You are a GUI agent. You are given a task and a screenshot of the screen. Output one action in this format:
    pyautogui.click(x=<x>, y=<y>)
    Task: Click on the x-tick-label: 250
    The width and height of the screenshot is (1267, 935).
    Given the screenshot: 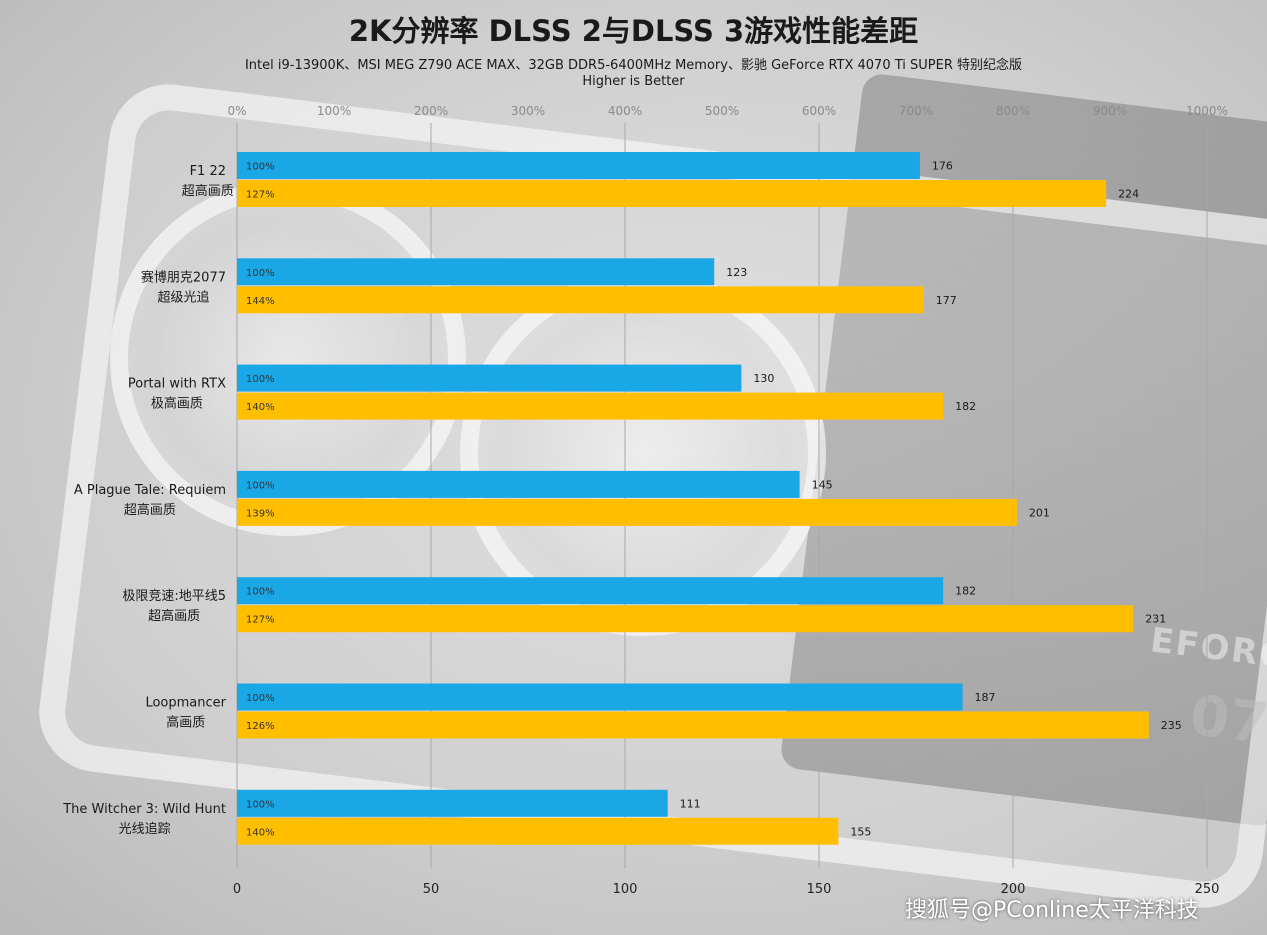 What is the action you would take?
    pyautogui.click(x=1207, y=889)
    